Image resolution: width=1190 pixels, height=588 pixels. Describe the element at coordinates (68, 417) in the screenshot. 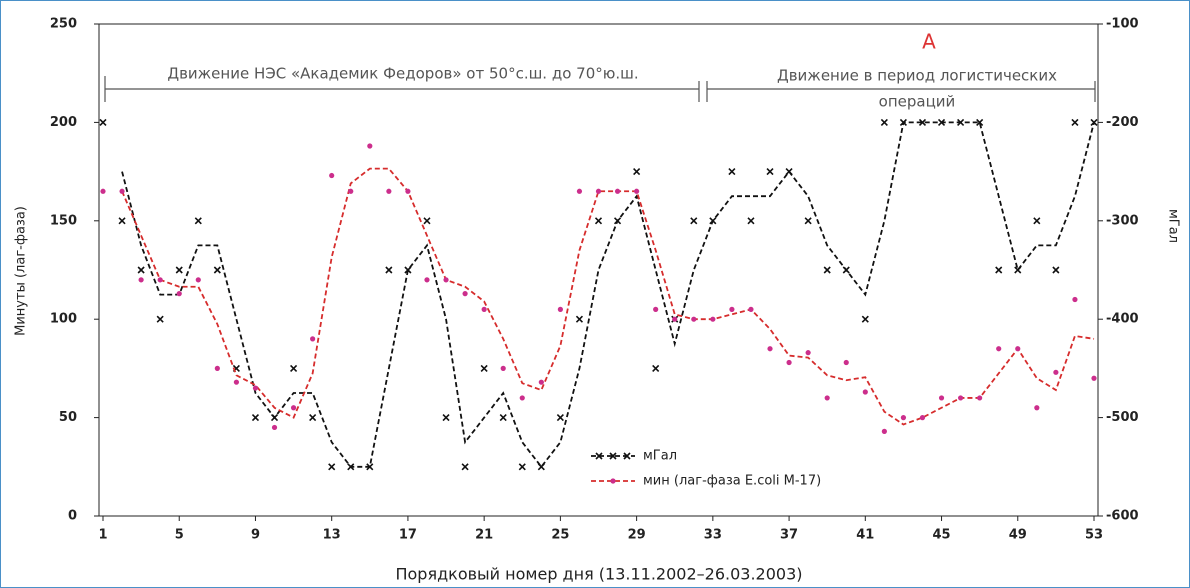

I see `y-tick-label: 50` at that location.